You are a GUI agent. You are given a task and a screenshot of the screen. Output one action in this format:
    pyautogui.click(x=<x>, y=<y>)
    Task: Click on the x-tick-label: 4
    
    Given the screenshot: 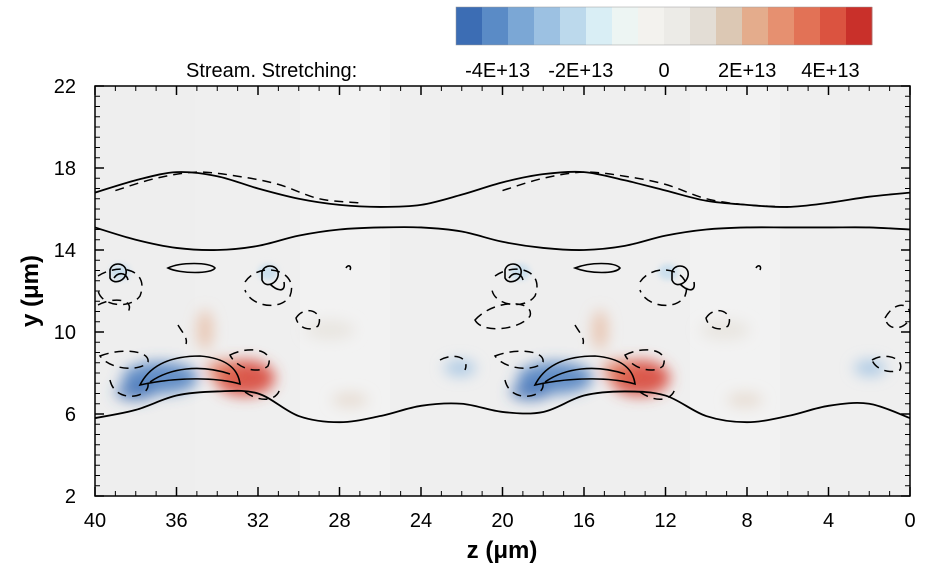 What is the action you would take?
    pyautogui.click(x=828, y=521)
    